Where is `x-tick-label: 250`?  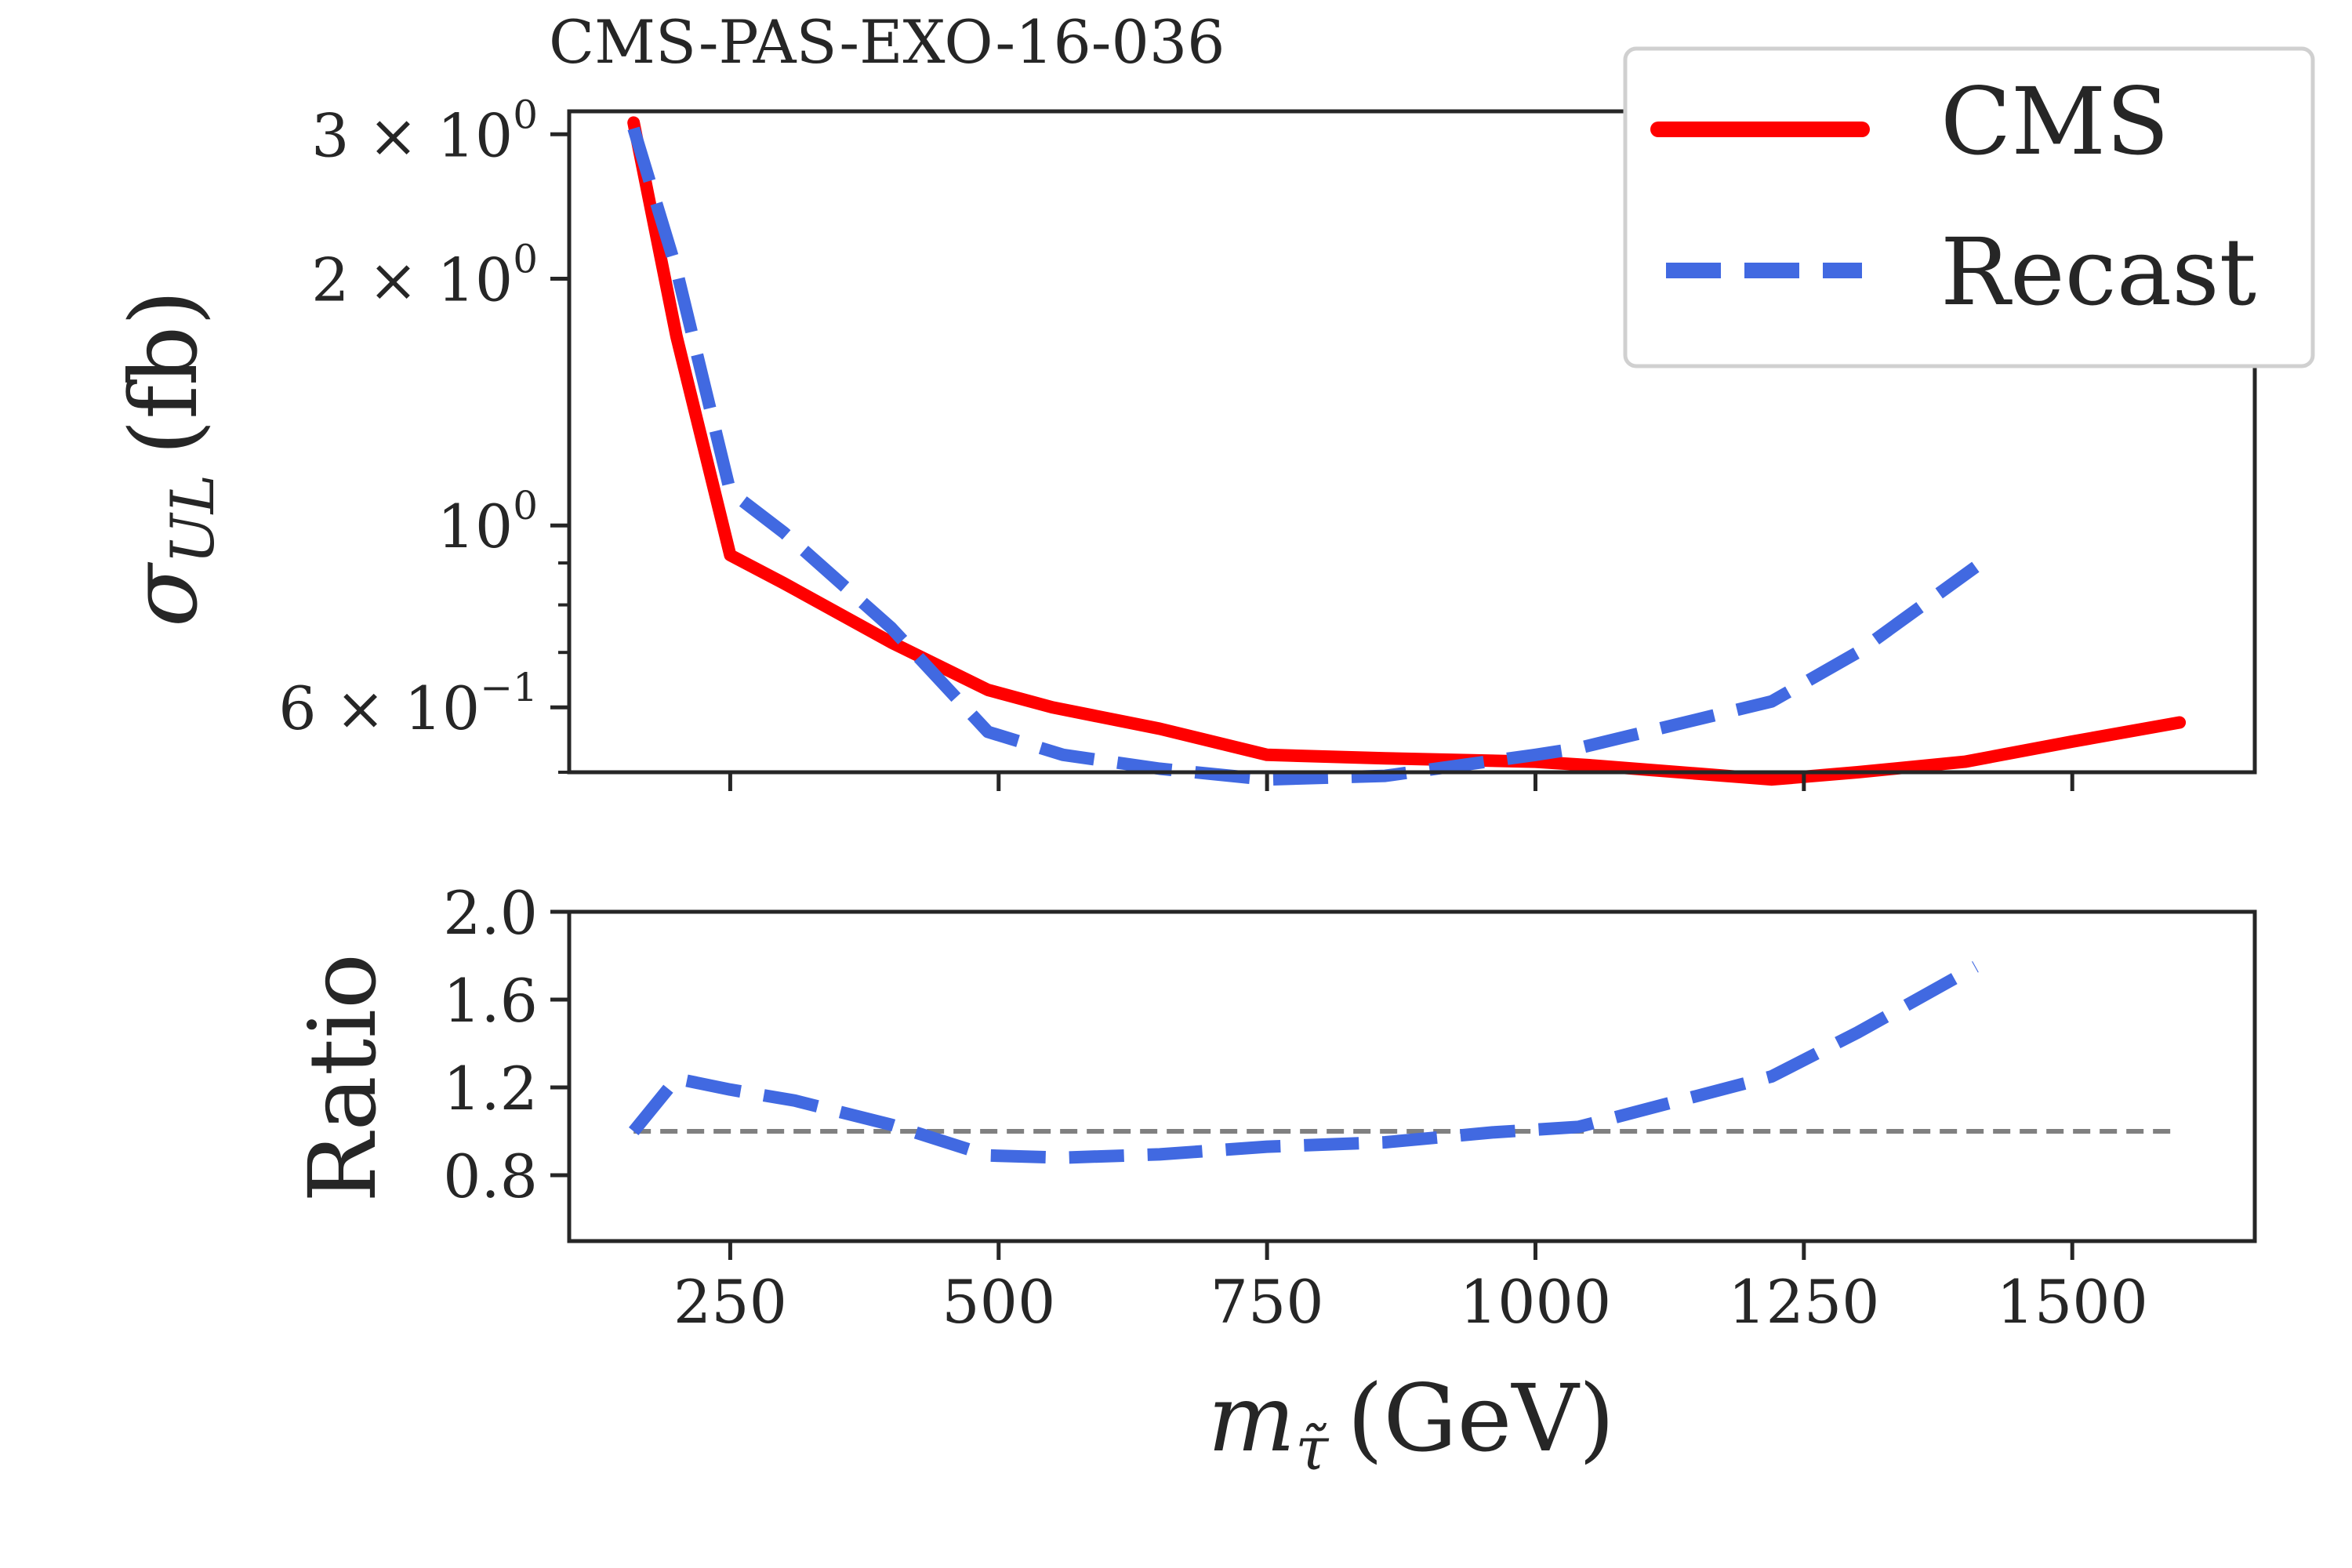
x-tick-label: 250 is located at coordinates (730, 1302).